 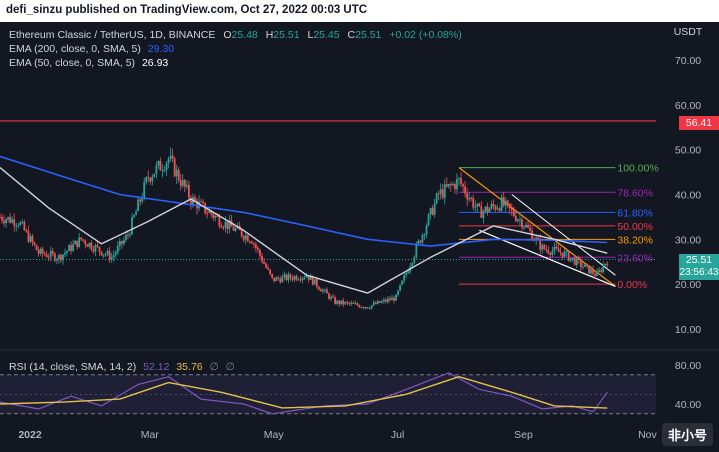 What do you see at coordinates (244, 35) in the screenshot?
I see `open-value: 25.48` at bounding box center [244, 35].